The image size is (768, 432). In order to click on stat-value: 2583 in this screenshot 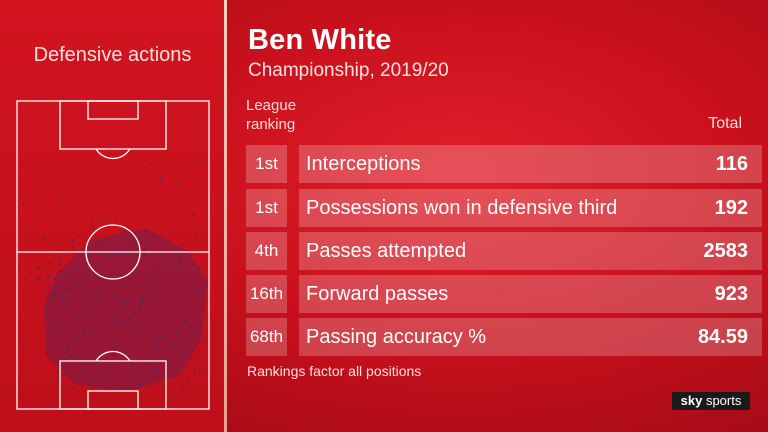, I will do `click(726, 251)`.